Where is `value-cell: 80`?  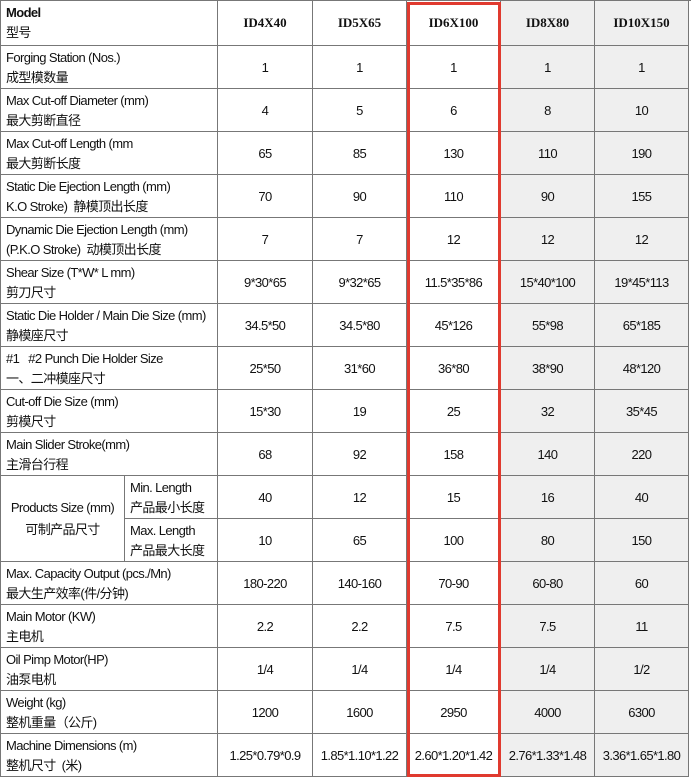 value-cell: 80 is located at coordinates (548, 540).